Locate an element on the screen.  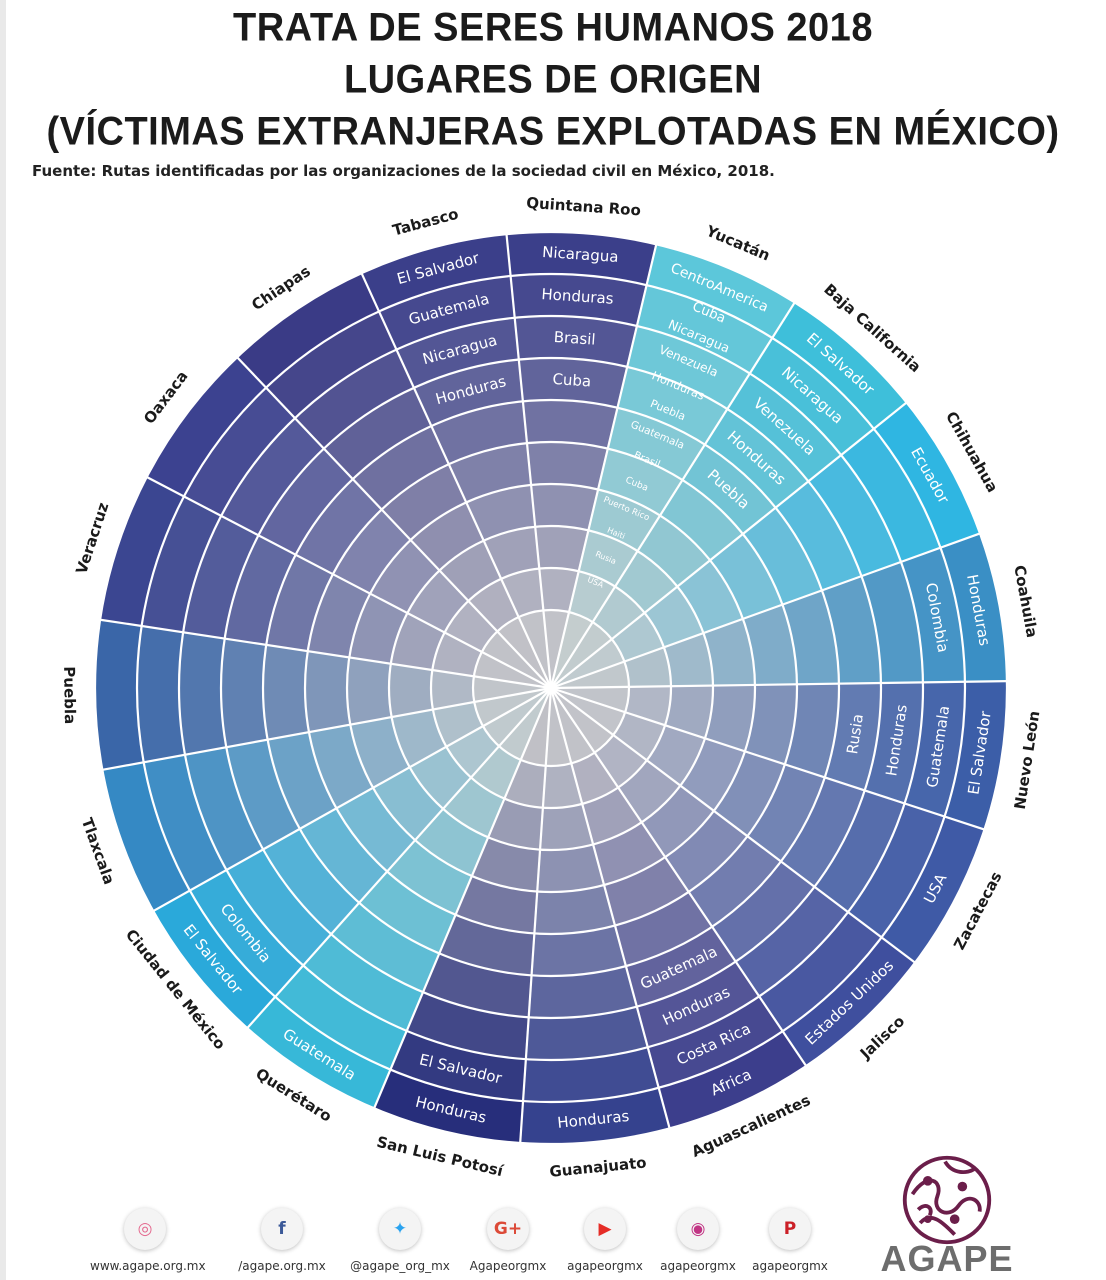
social-item: ▶ agapeorgmx is located at coordinates (605, 1236).